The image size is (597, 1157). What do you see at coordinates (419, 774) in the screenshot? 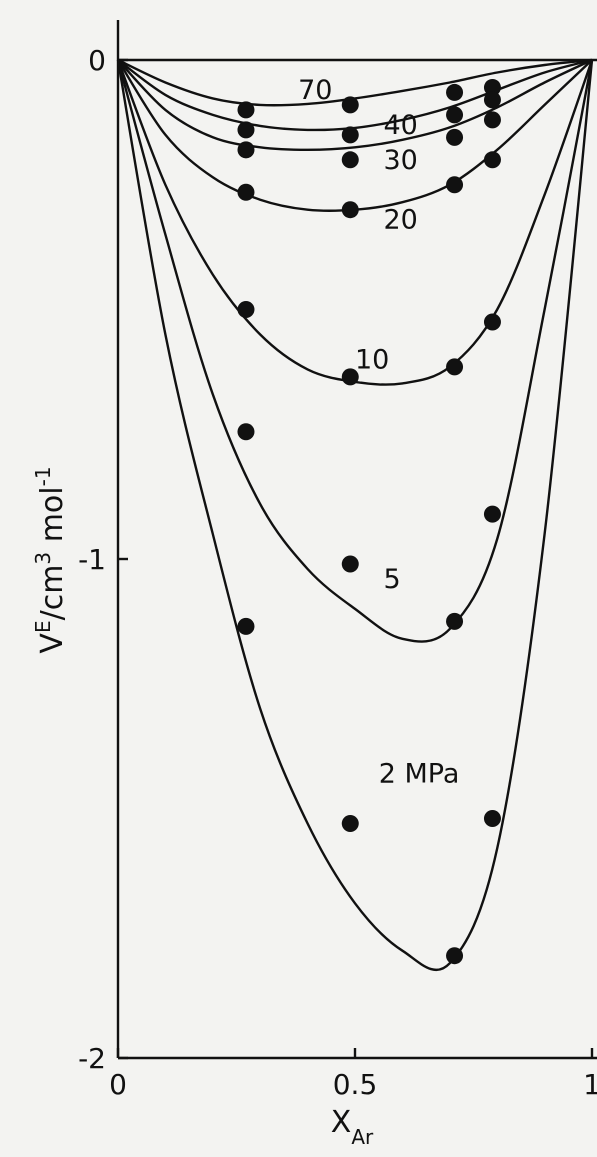
I see `series-label-2-mpa: 2 MPa` at bounding box center [419, 774].